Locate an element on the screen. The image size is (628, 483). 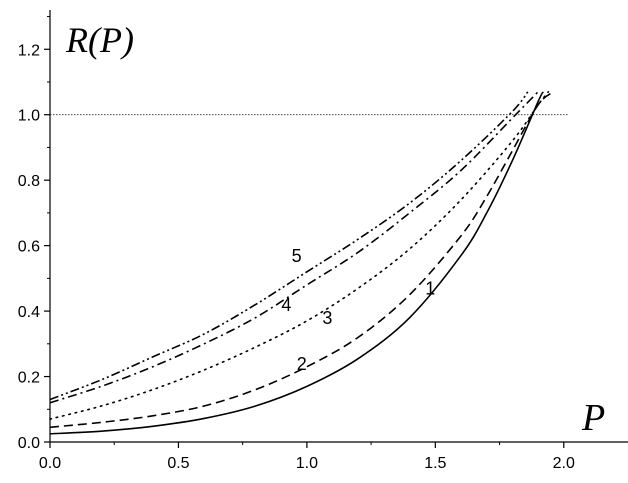
y-tick-label: 0.2 is located at coordinates (29, 378).